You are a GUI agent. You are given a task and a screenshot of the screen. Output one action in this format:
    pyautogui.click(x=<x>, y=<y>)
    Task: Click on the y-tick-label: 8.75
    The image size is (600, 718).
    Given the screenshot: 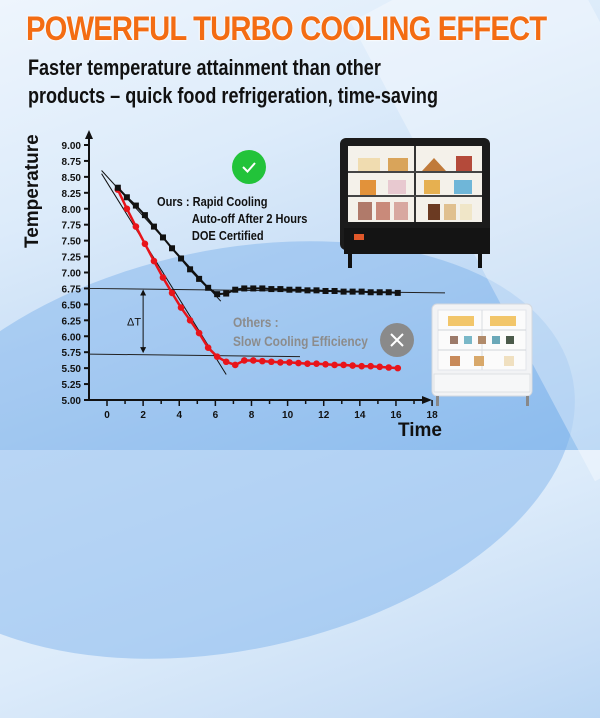 What is the action you would take?
    pyautogui.click(x=72, y=162)
    